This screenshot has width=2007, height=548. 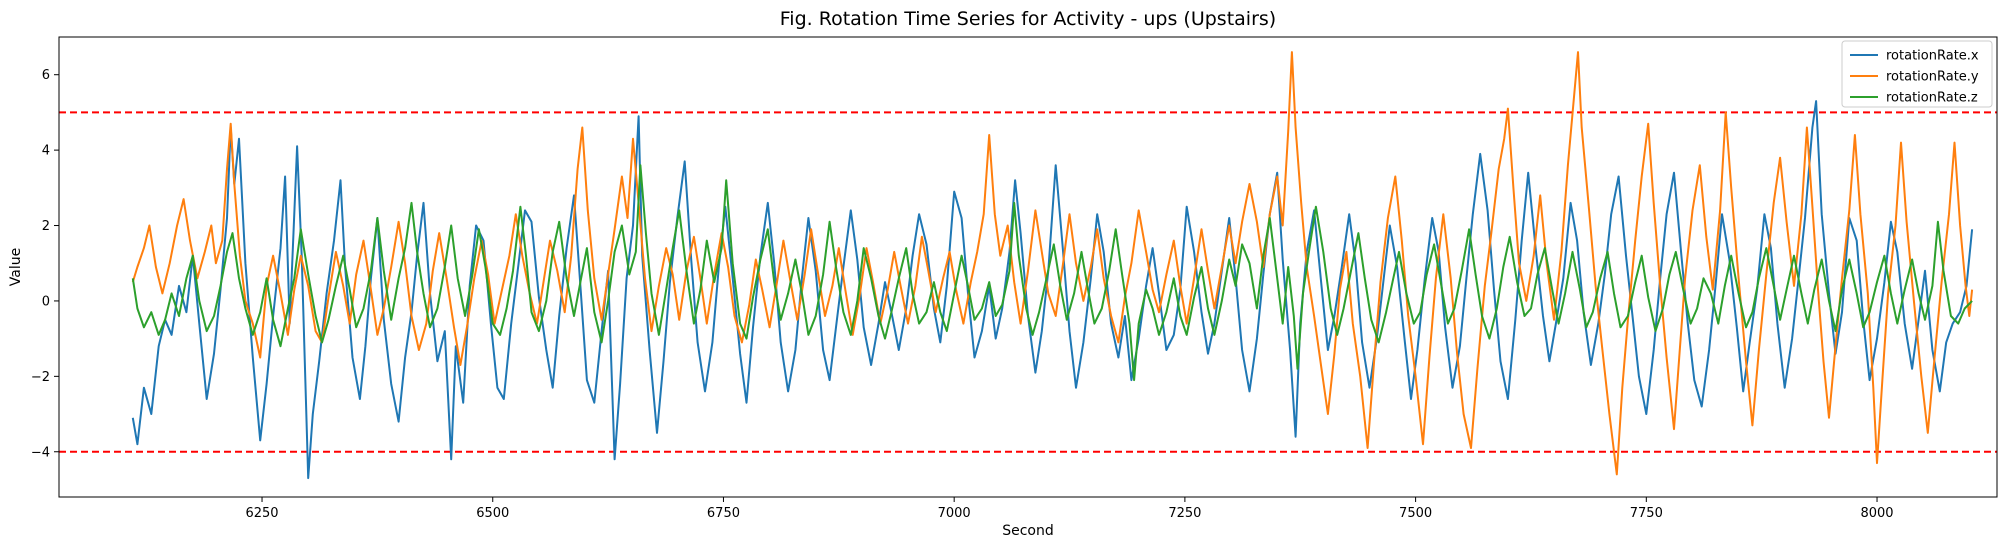 I want to click on legend-box, so click(x=1917, y=74).